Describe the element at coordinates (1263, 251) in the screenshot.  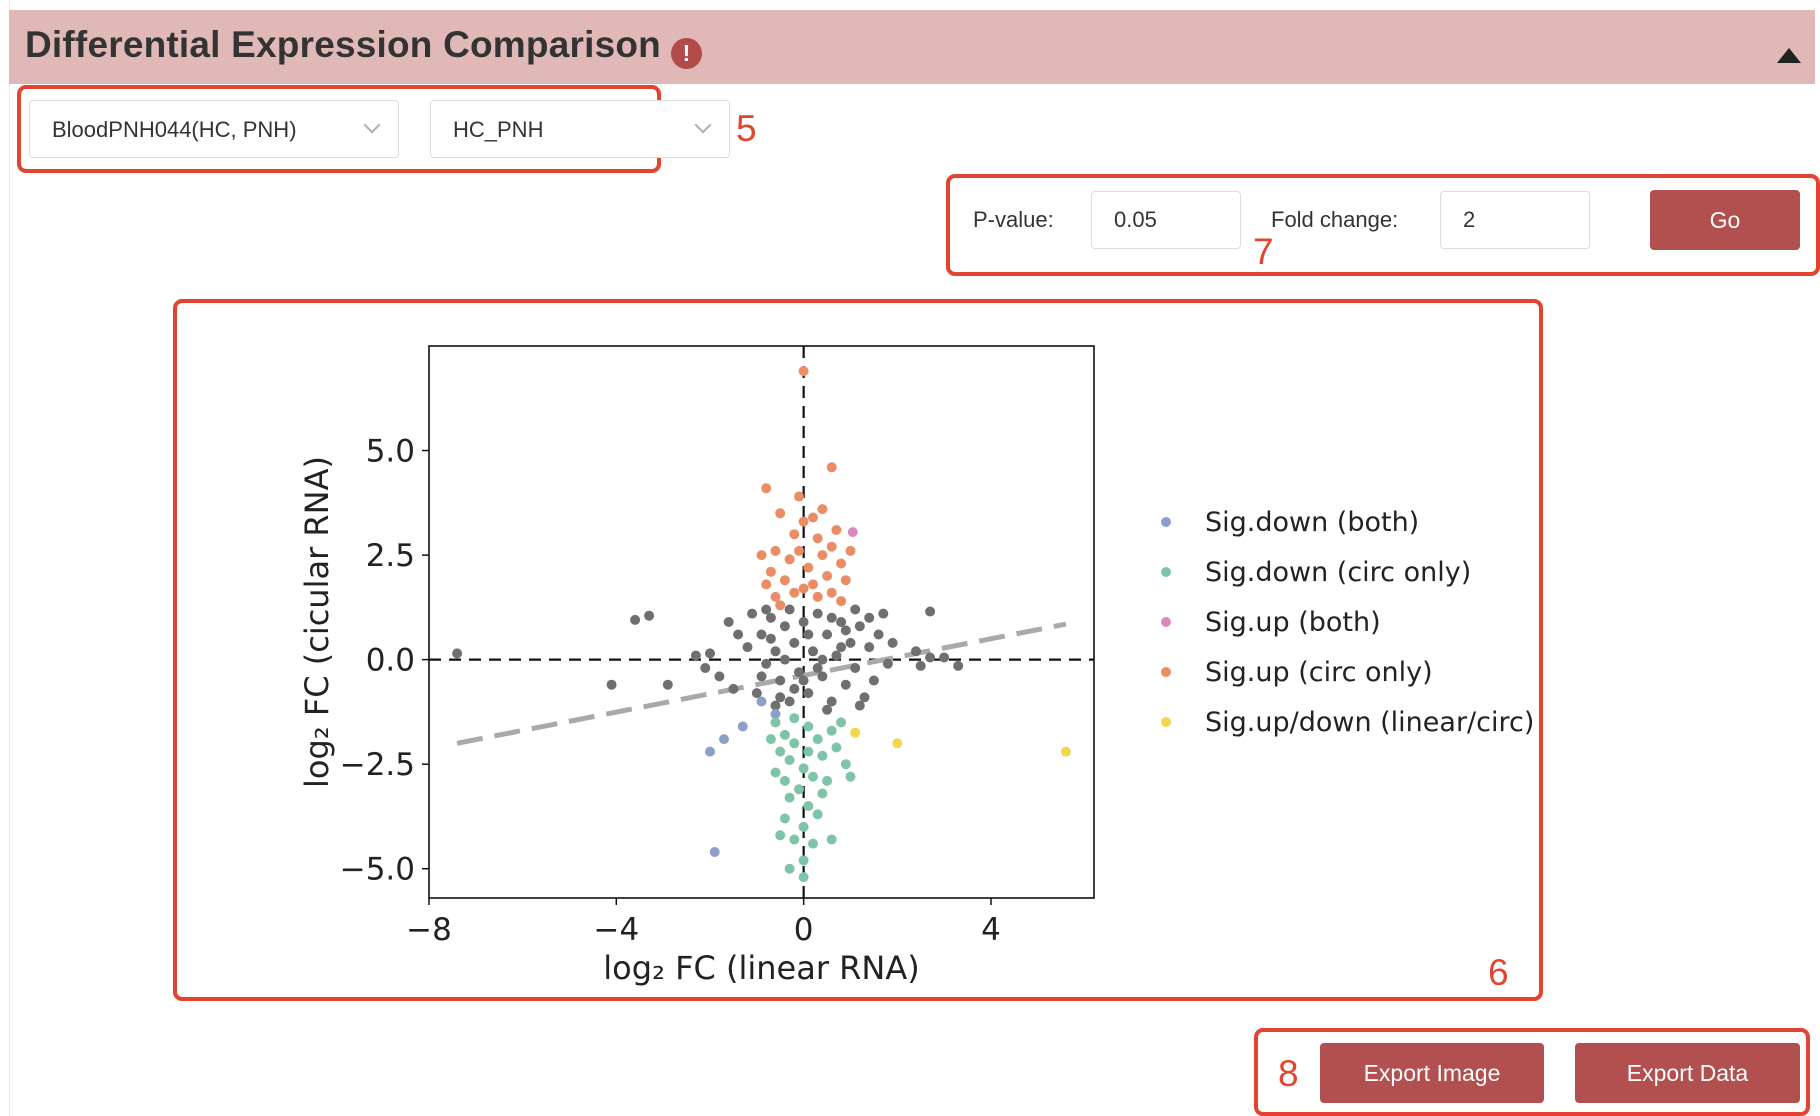
I see `callout-number-7: 7` at that location.